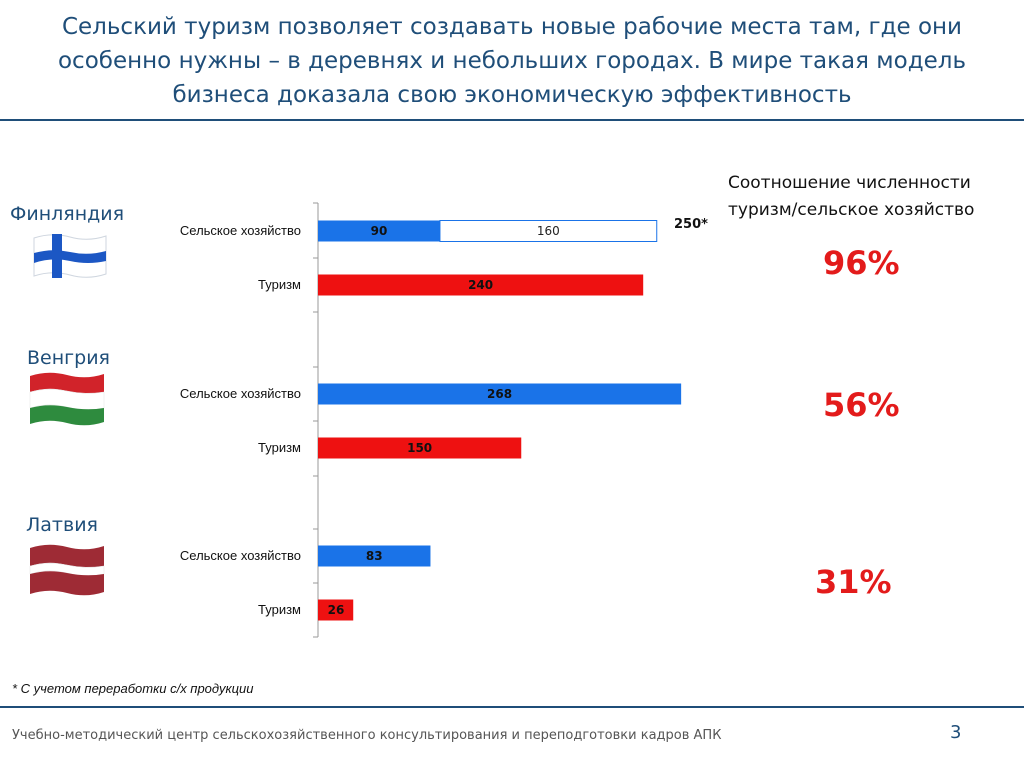 The height and width of the screenshot is (768, 1024). Describe the element at coordinates (853, 582) in the screenshot. I see `ratio-latvia: 31%` at that location.